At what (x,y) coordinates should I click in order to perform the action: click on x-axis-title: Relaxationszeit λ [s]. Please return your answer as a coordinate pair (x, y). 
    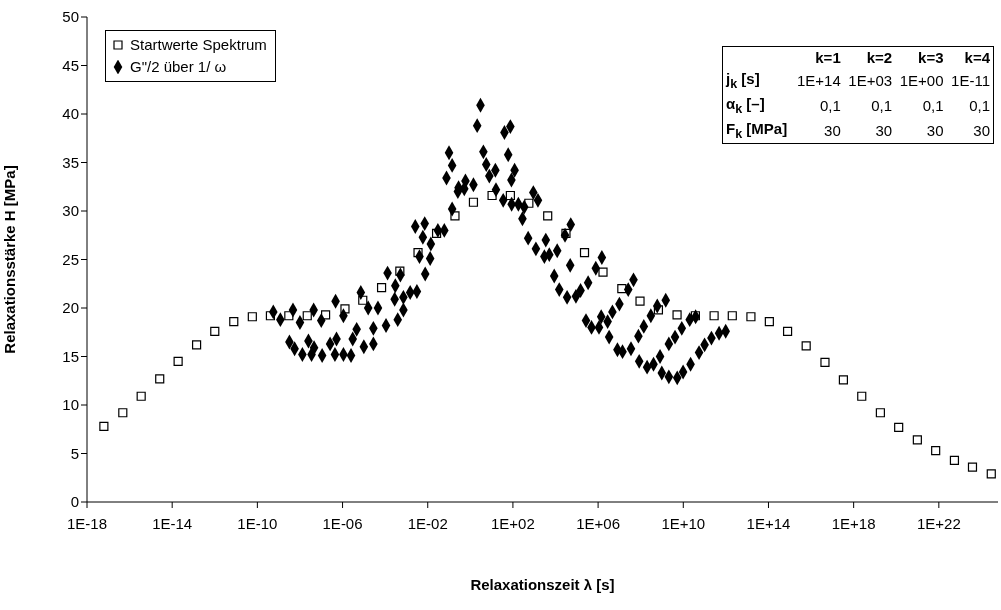
    Looking at the image, I should click on (542, 584).